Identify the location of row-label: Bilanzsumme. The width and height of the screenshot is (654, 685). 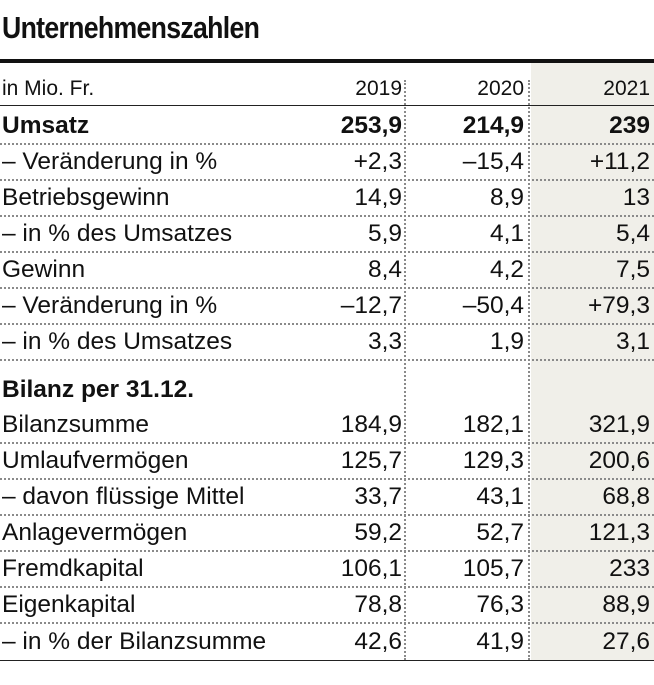
(76, 424).